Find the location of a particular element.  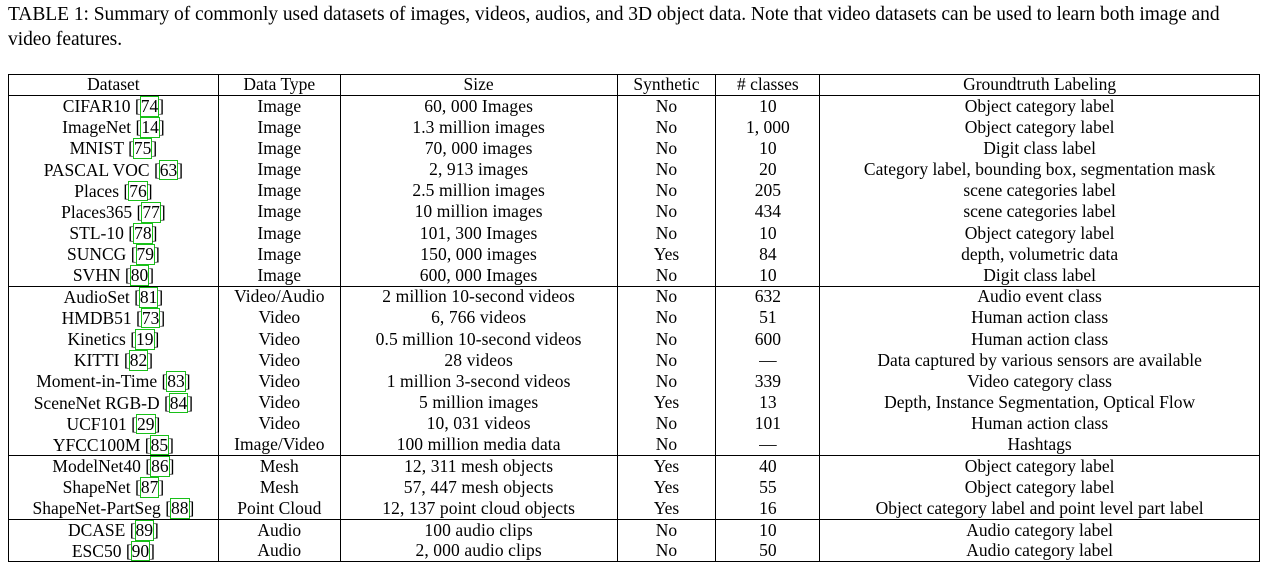

citation-number: 81 is located at coordinates (148, 297).